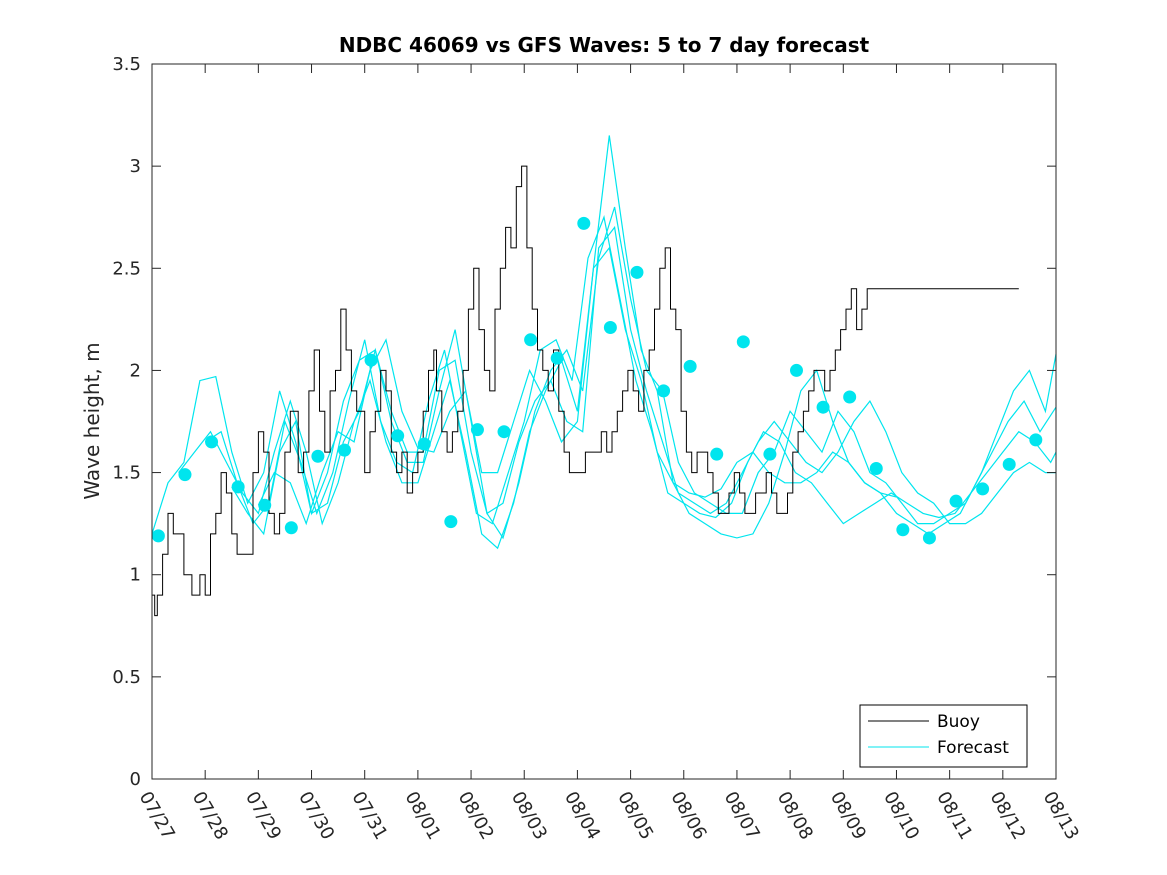 This screenshot has height=875, width=1167. What do you see at coordinates (157, 815) in the screenshot?
I see `x-tick-label: 07/27` at bounding box center [157, 815].